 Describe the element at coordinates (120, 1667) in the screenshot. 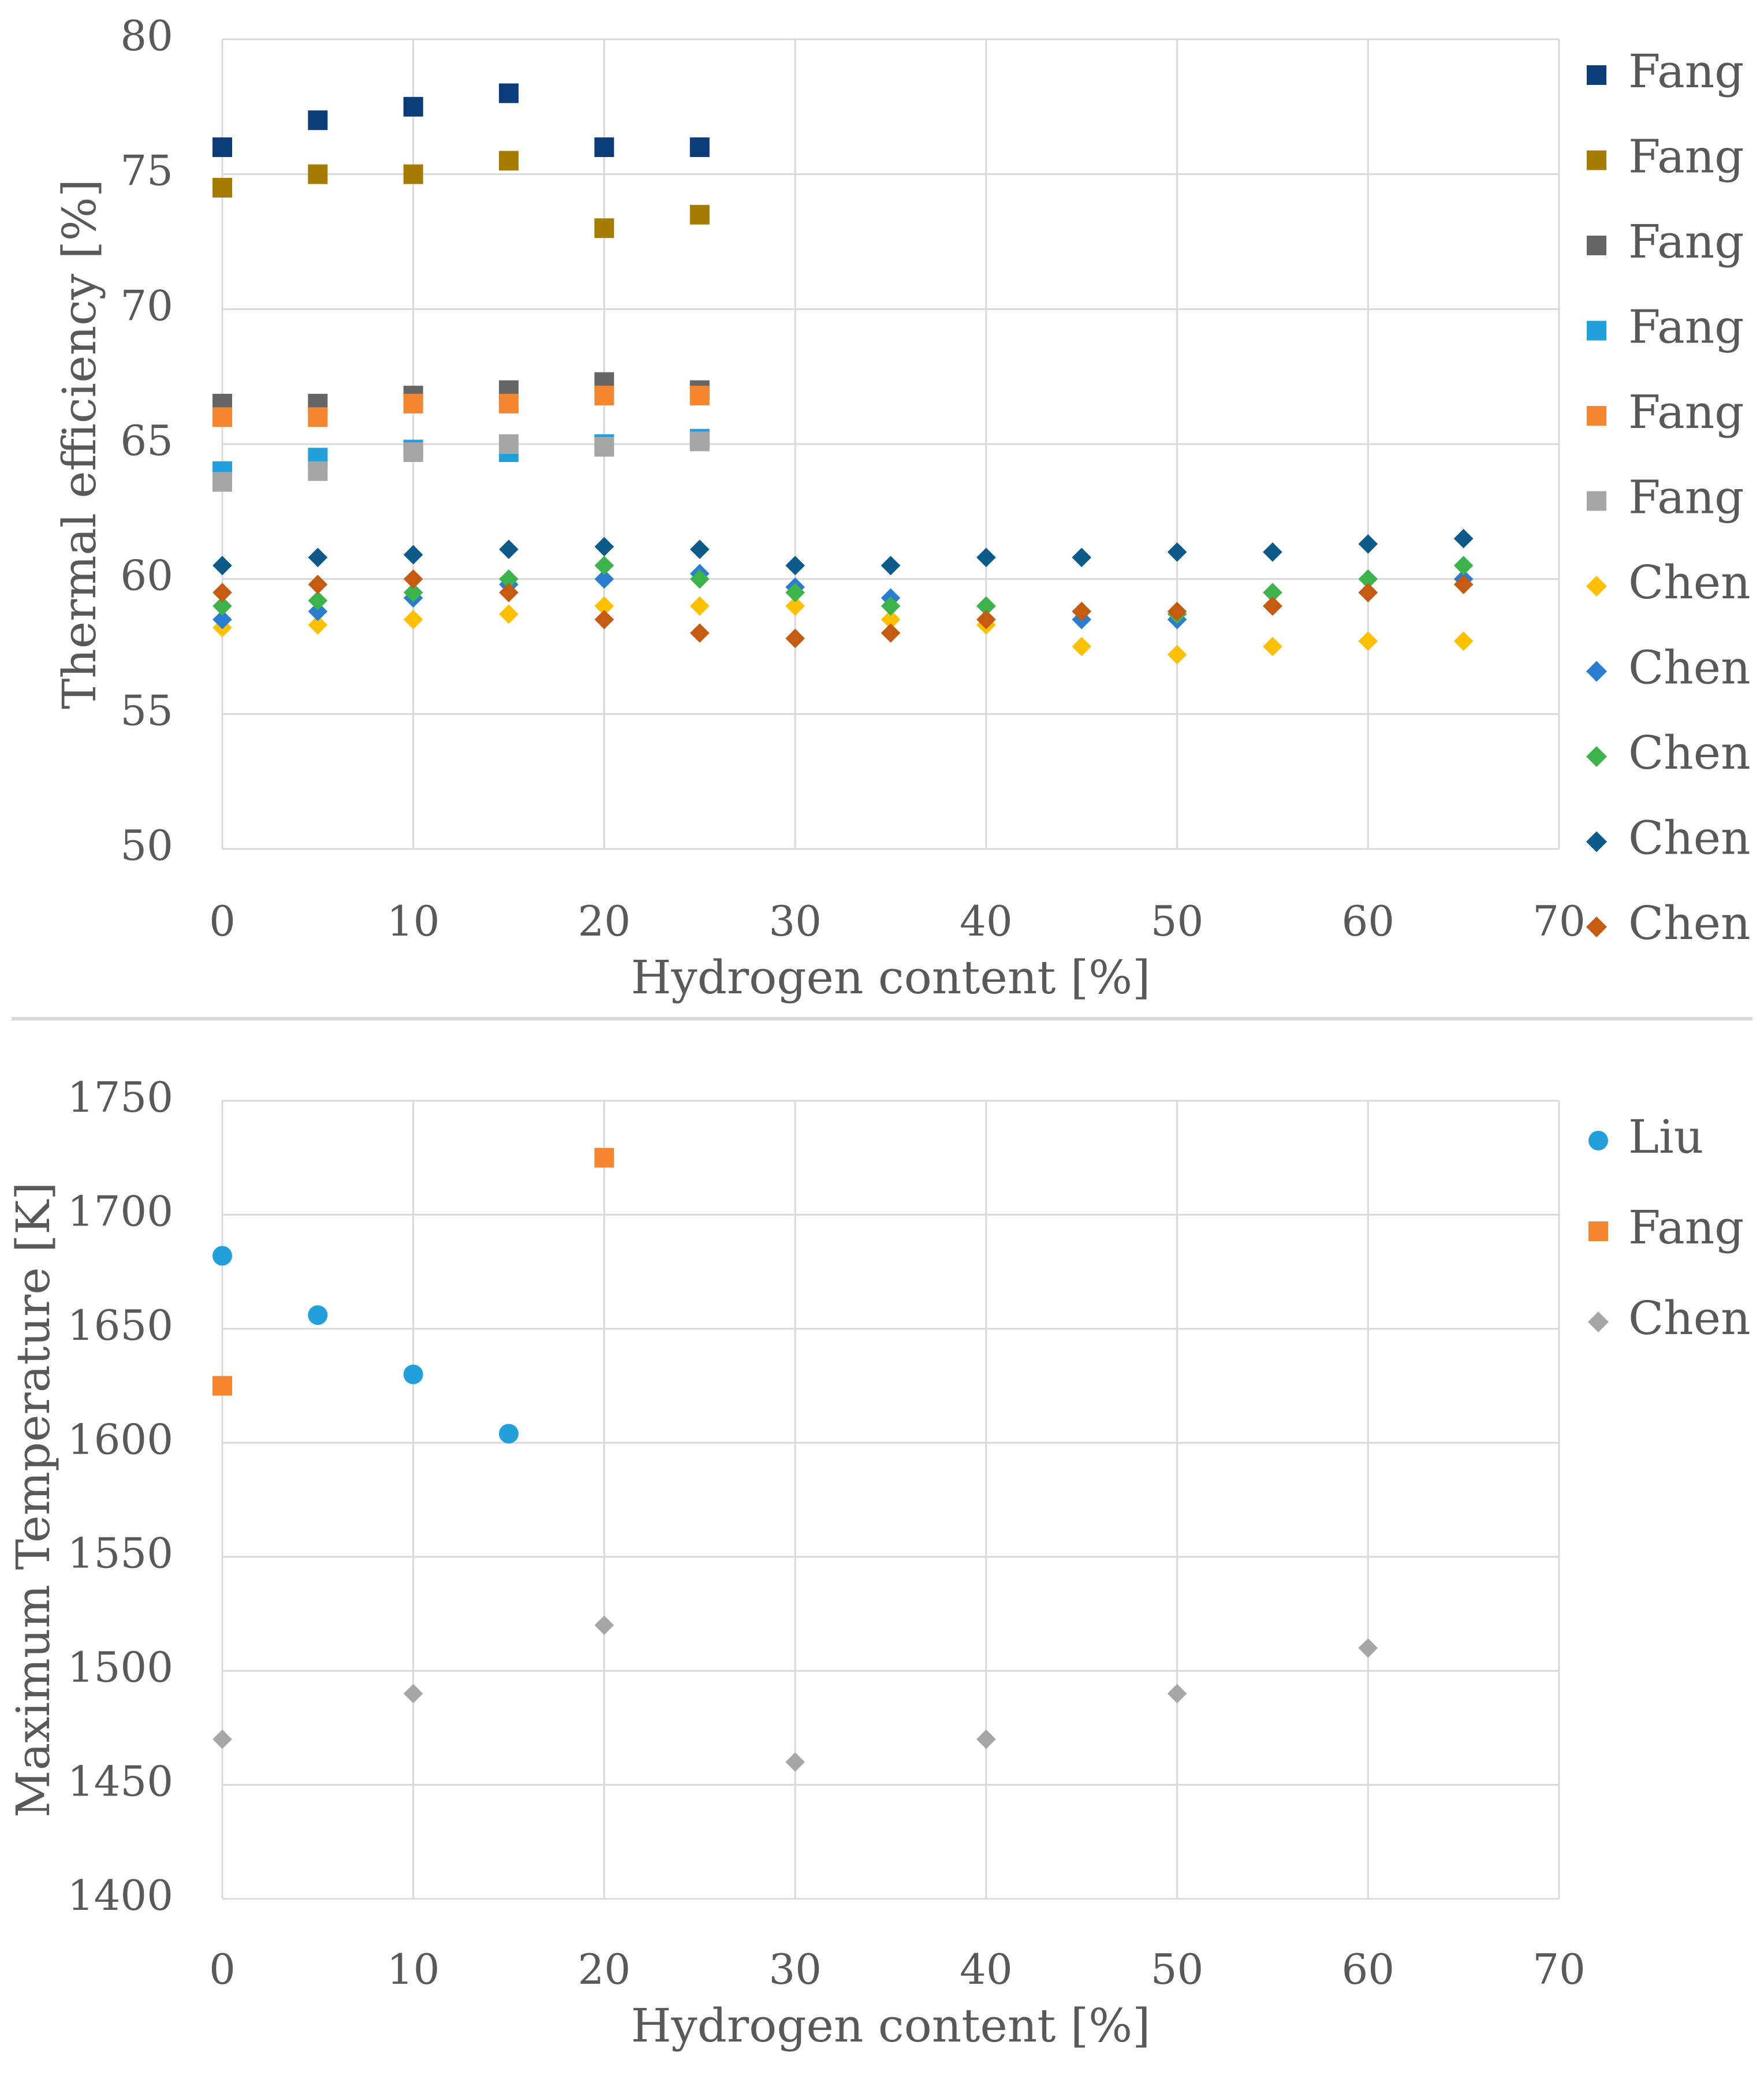

I see `y-tick-label: 1500` at that location.